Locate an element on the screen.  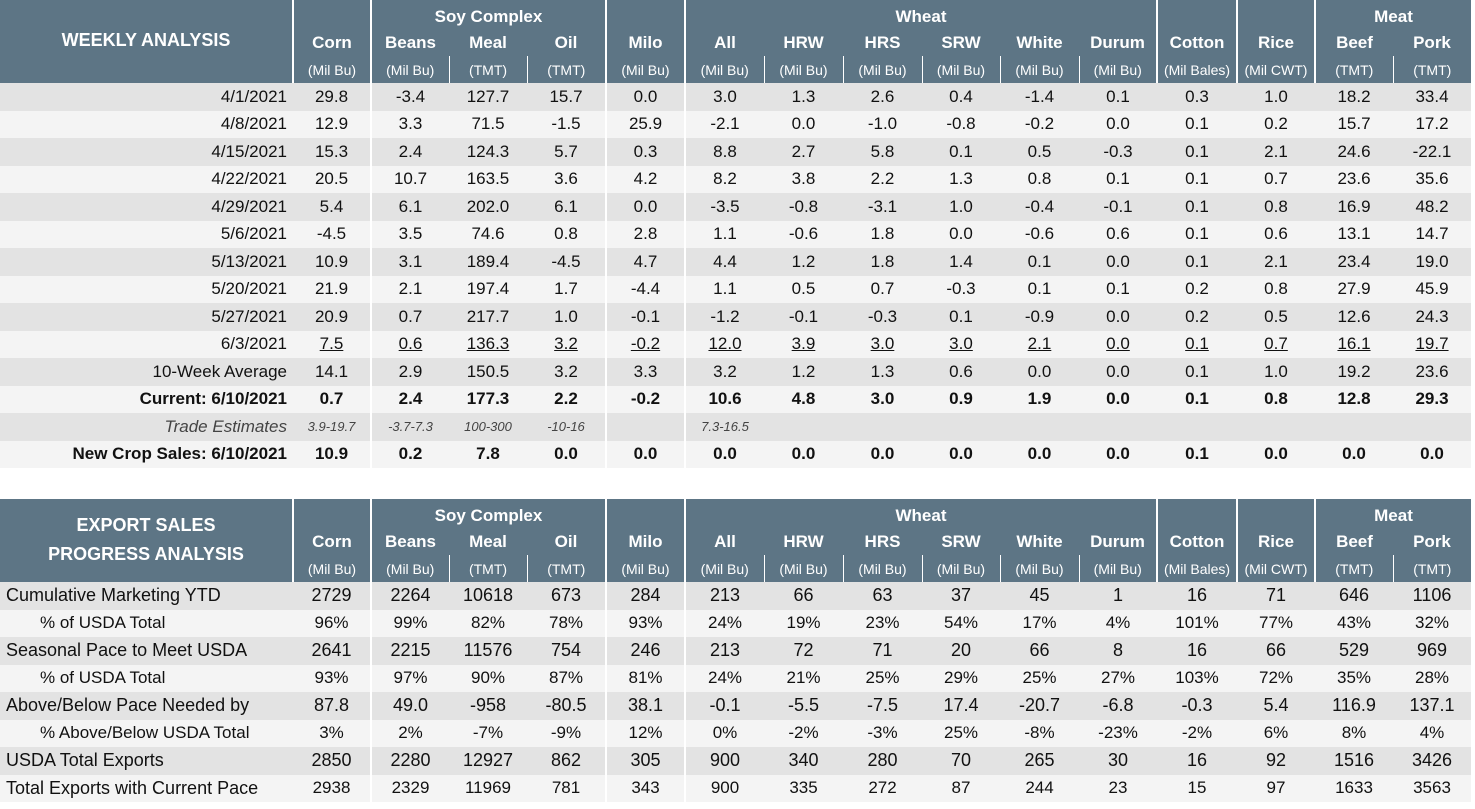
group-label-soy: Soy Complex is located at coordinates (488, 513).